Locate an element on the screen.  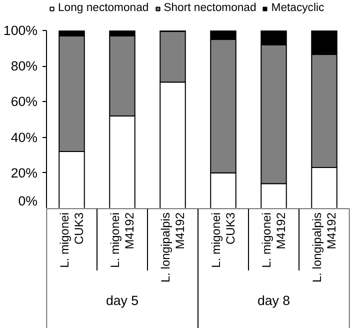
legend-label: Long nectomonad is located at coordinates (103, 8).